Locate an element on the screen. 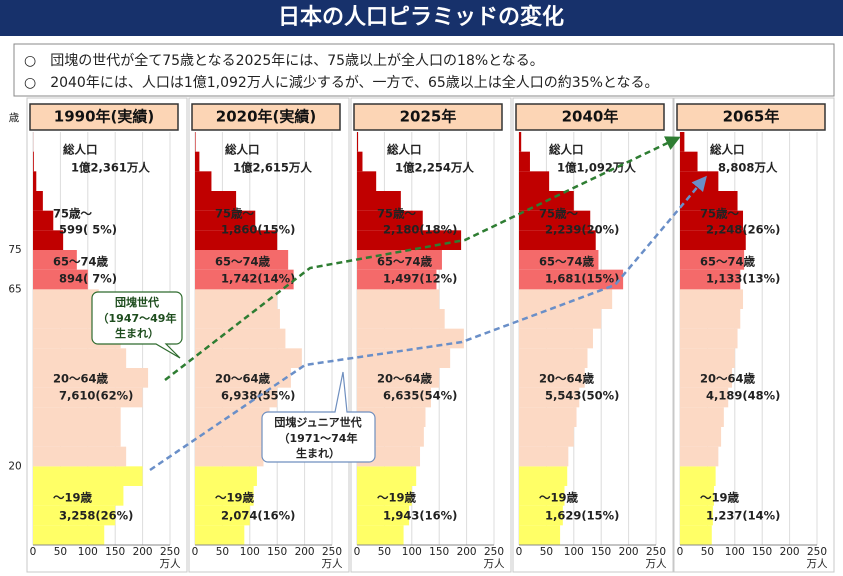 Image resolution: width=843 pixels, height=576 pixels. callout-text: 生まれ） is located at coordinates (137, 333).